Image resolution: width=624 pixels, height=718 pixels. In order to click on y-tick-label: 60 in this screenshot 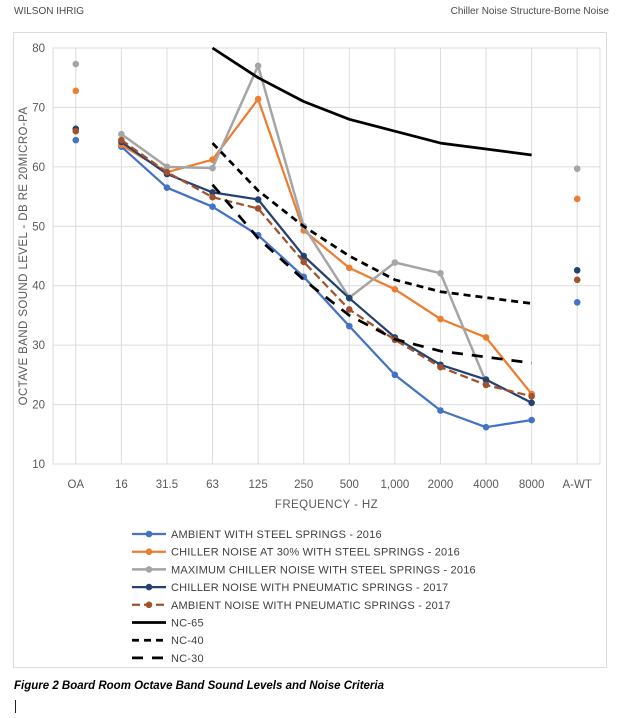, I will do `click(38, 168)`.